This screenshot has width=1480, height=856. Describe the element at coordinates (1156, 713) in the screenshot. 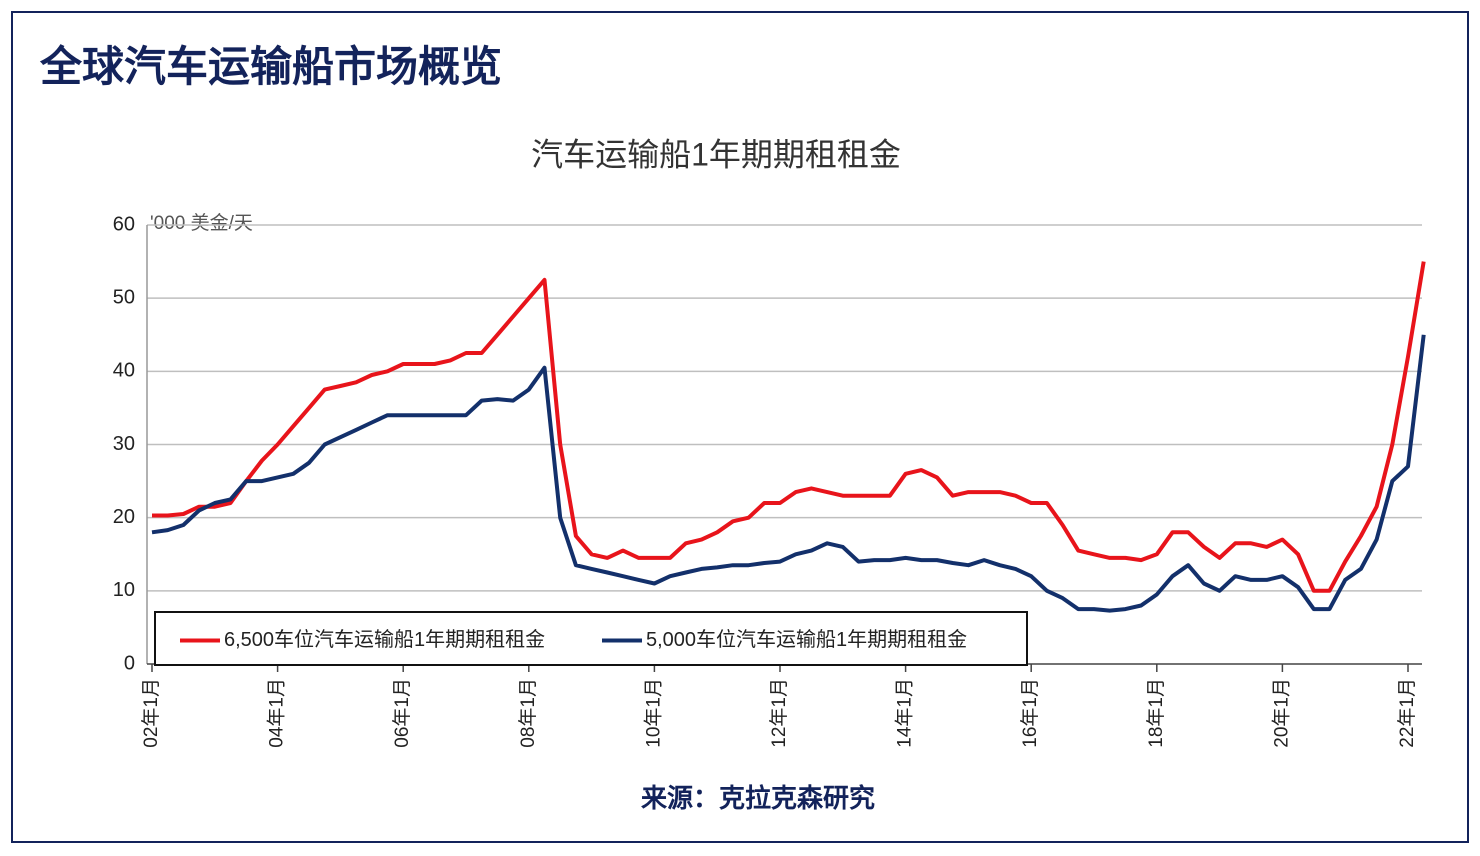

I see `x-tick-label: 18年1月` at that location.